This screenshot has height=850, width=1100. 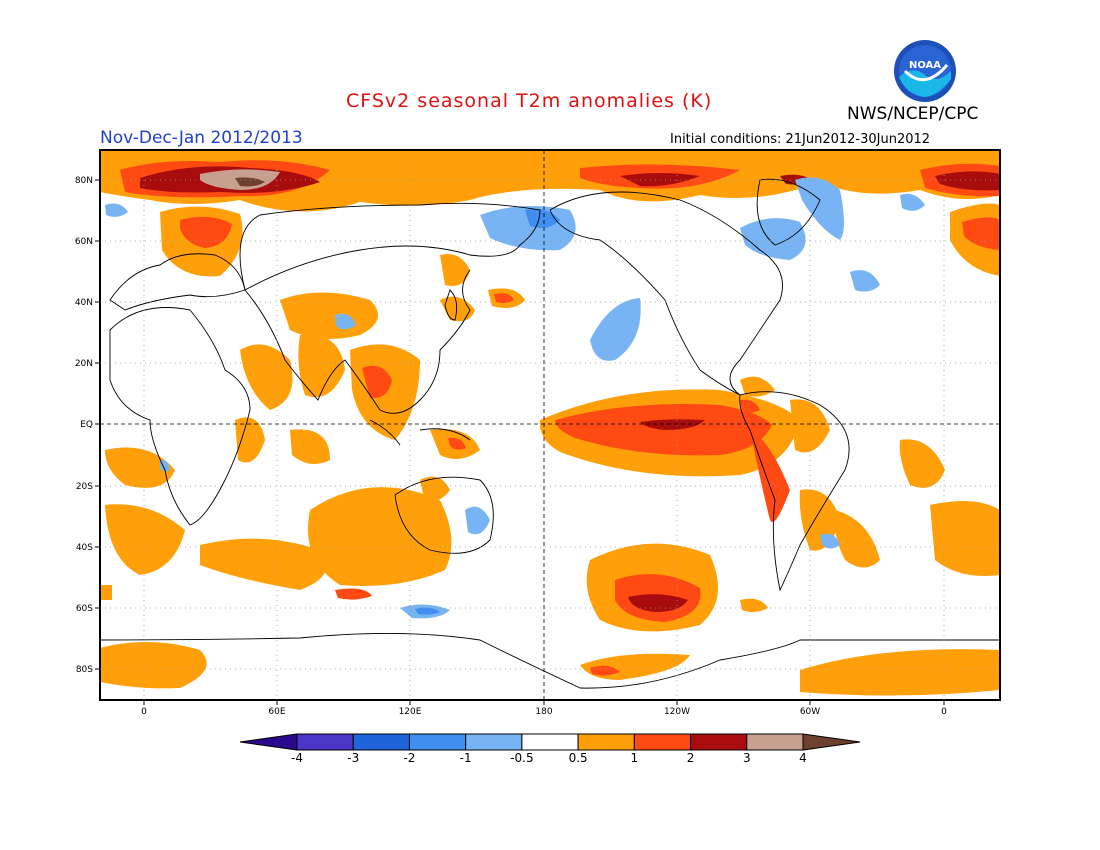 What do you see at coordinates (84, 609) in the screenshot?
I see `lat-label: 60S` at bounding box center [84, 609].